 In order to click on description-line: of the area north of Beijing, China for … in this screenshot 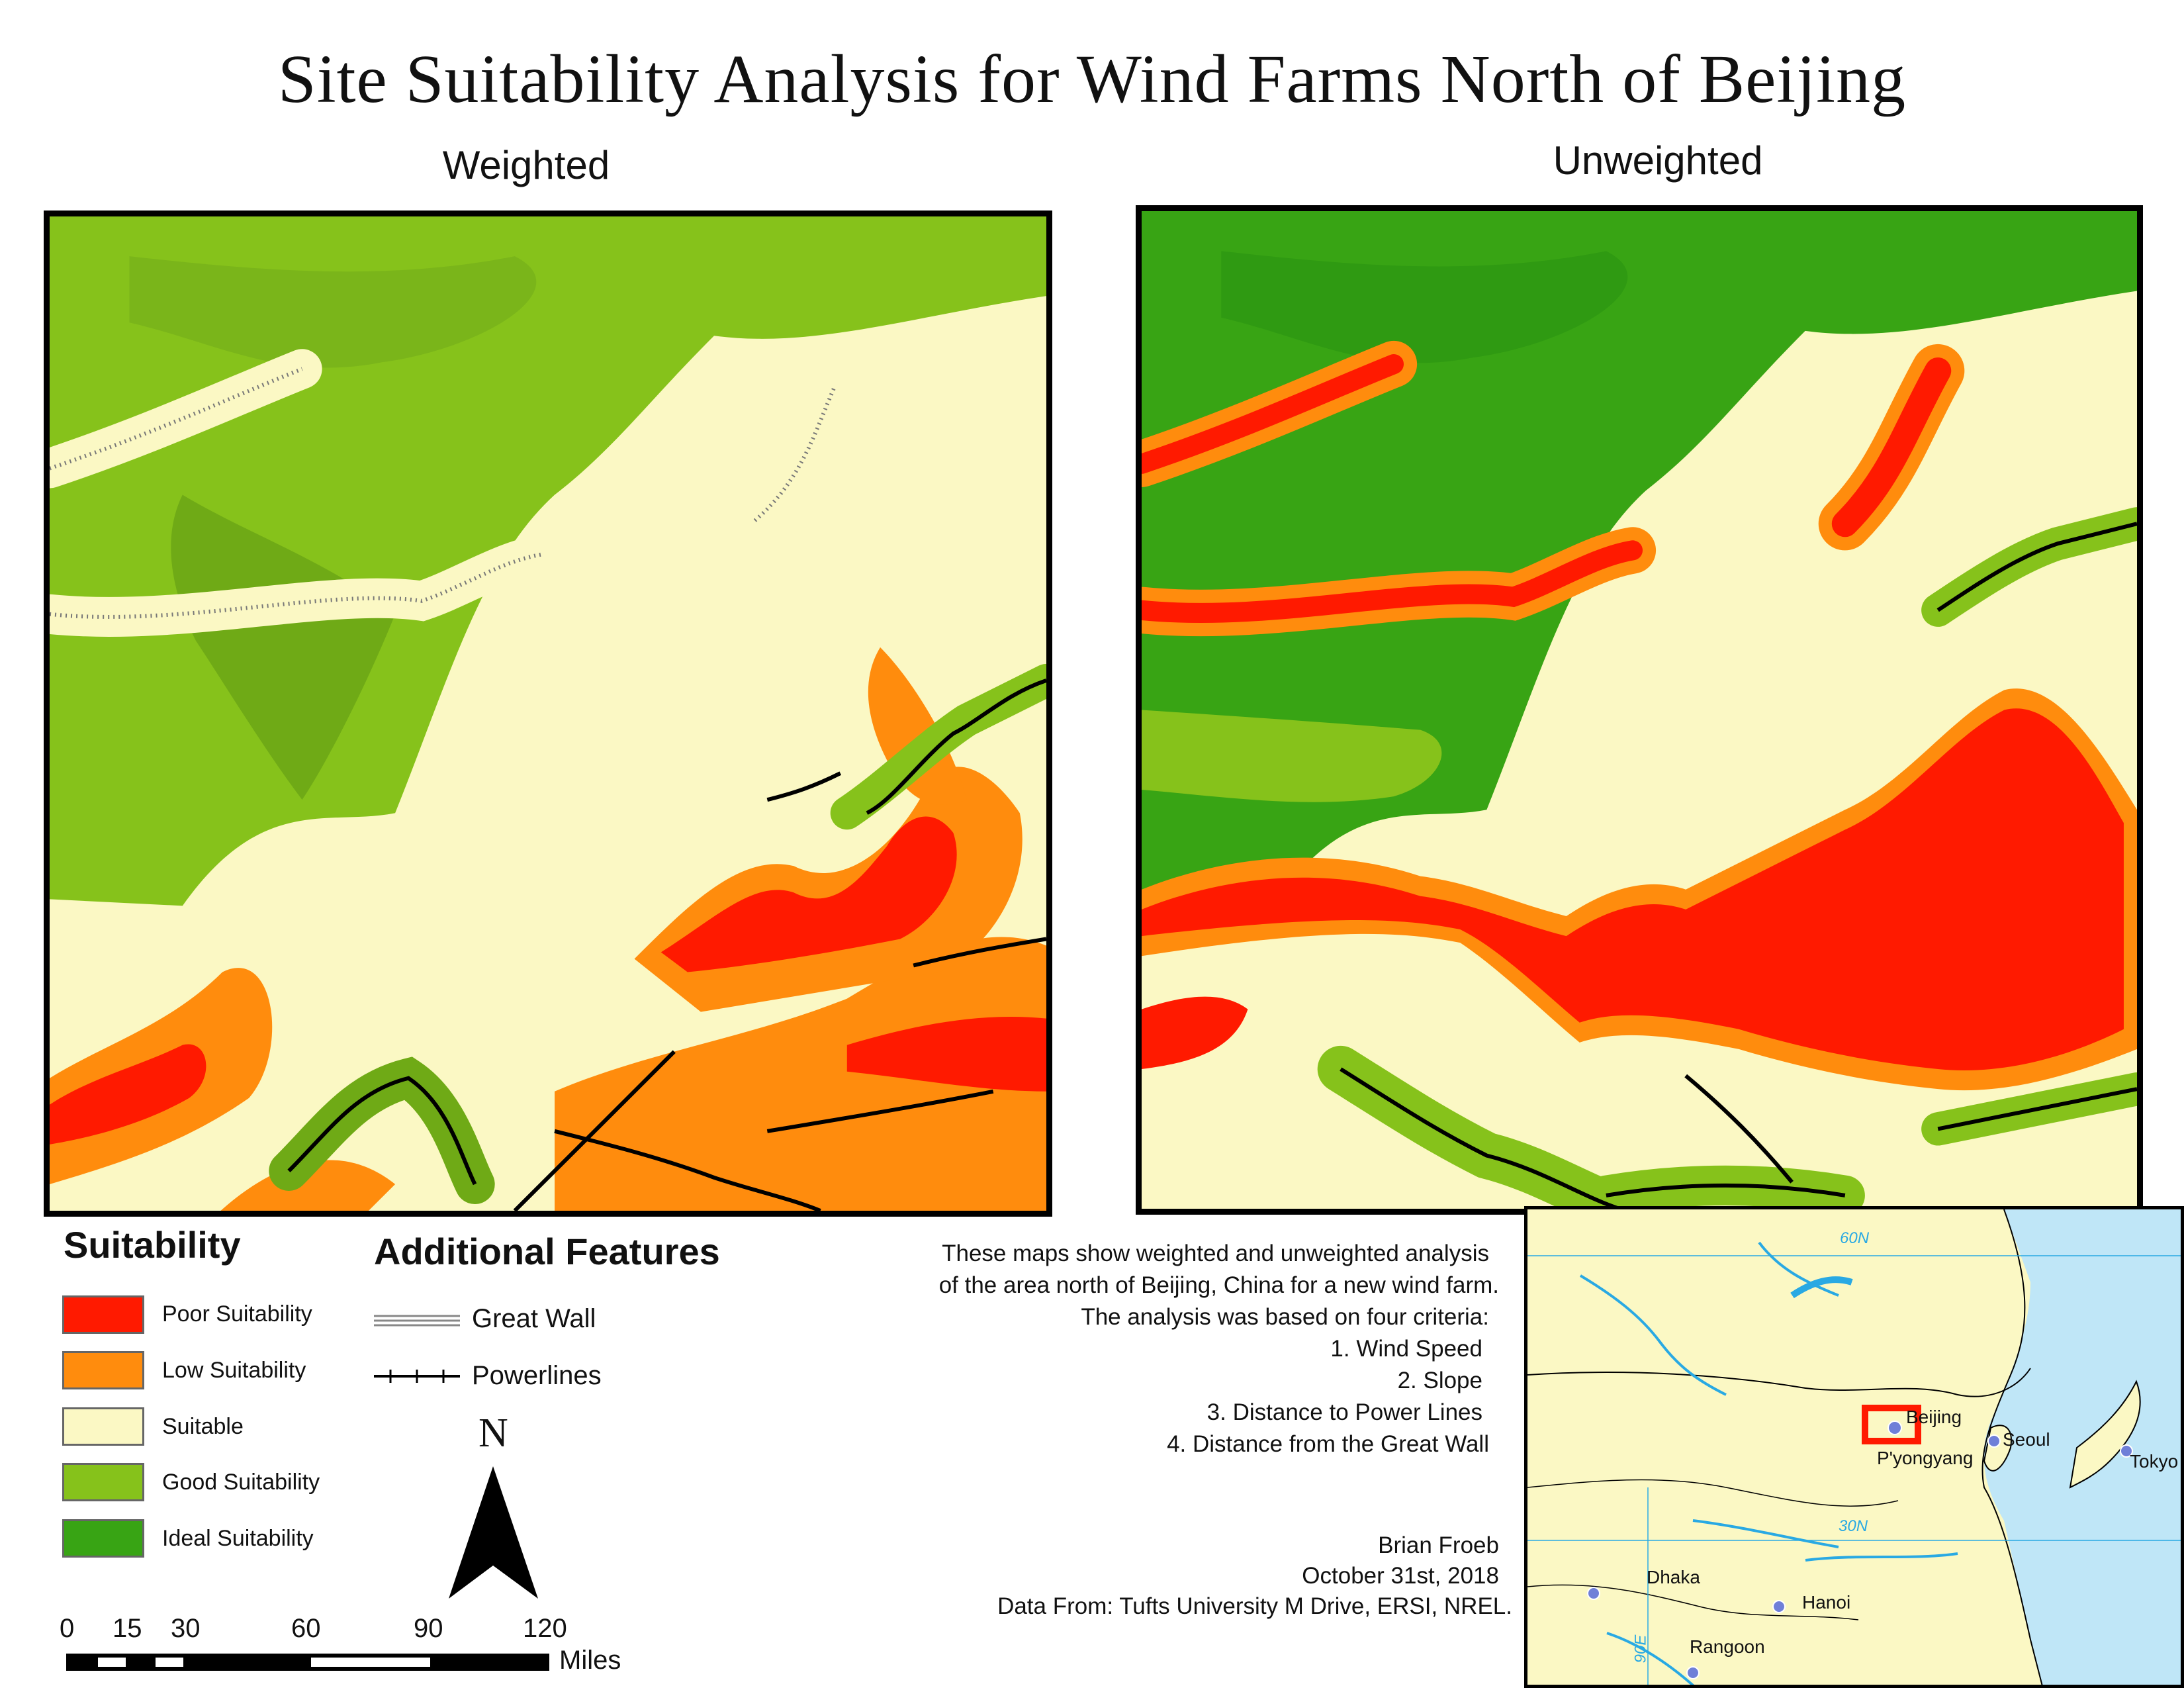, I will do `click(1218, 1285)`.